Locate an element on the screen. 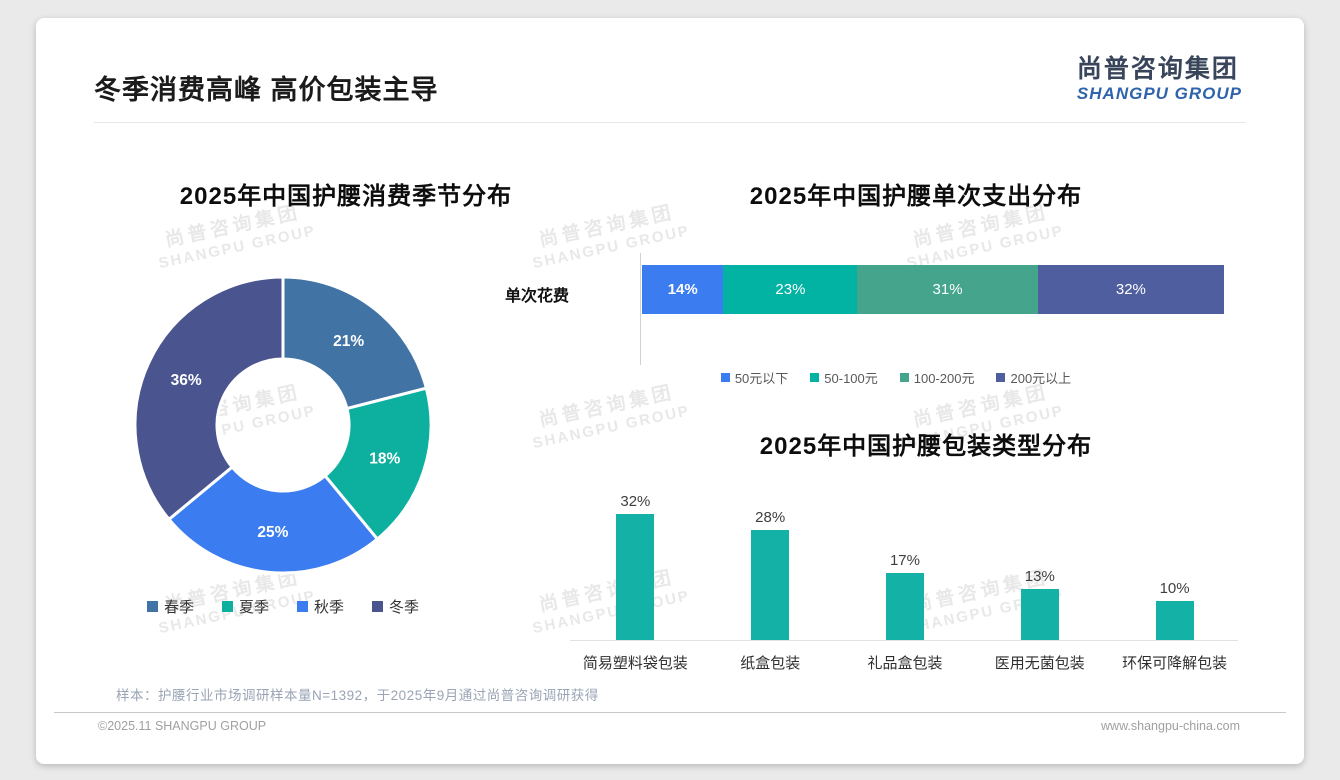 The height and width of the screenshot is (780, 1340). page-title: 冬季消费高峰 高价包装主导 is located at coordinates (266, 90).